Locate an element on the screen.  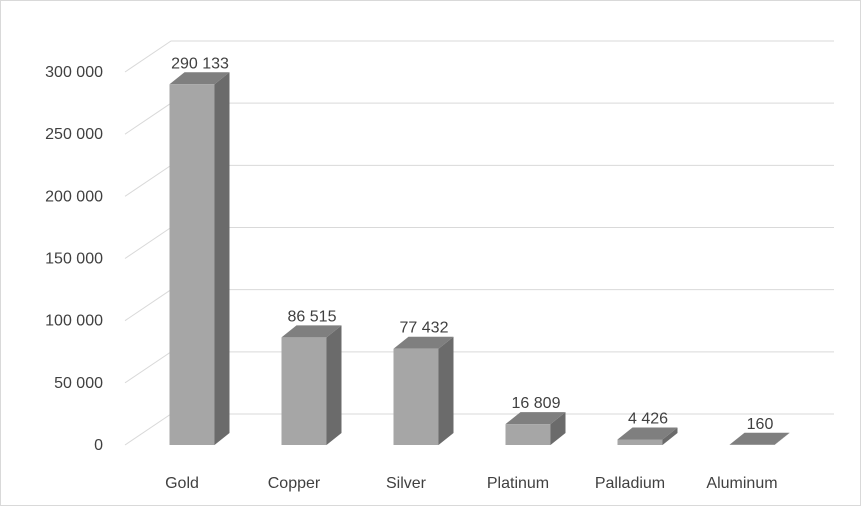
y-tick-label: 50 000 is located at coordinates (78, 383).